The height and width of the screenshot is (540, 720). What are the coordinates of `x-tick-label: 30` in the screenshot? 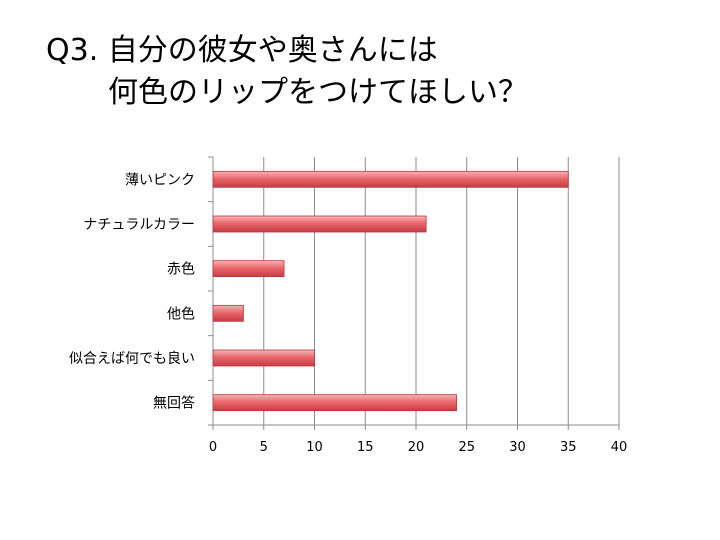 It's located at (517, 447).